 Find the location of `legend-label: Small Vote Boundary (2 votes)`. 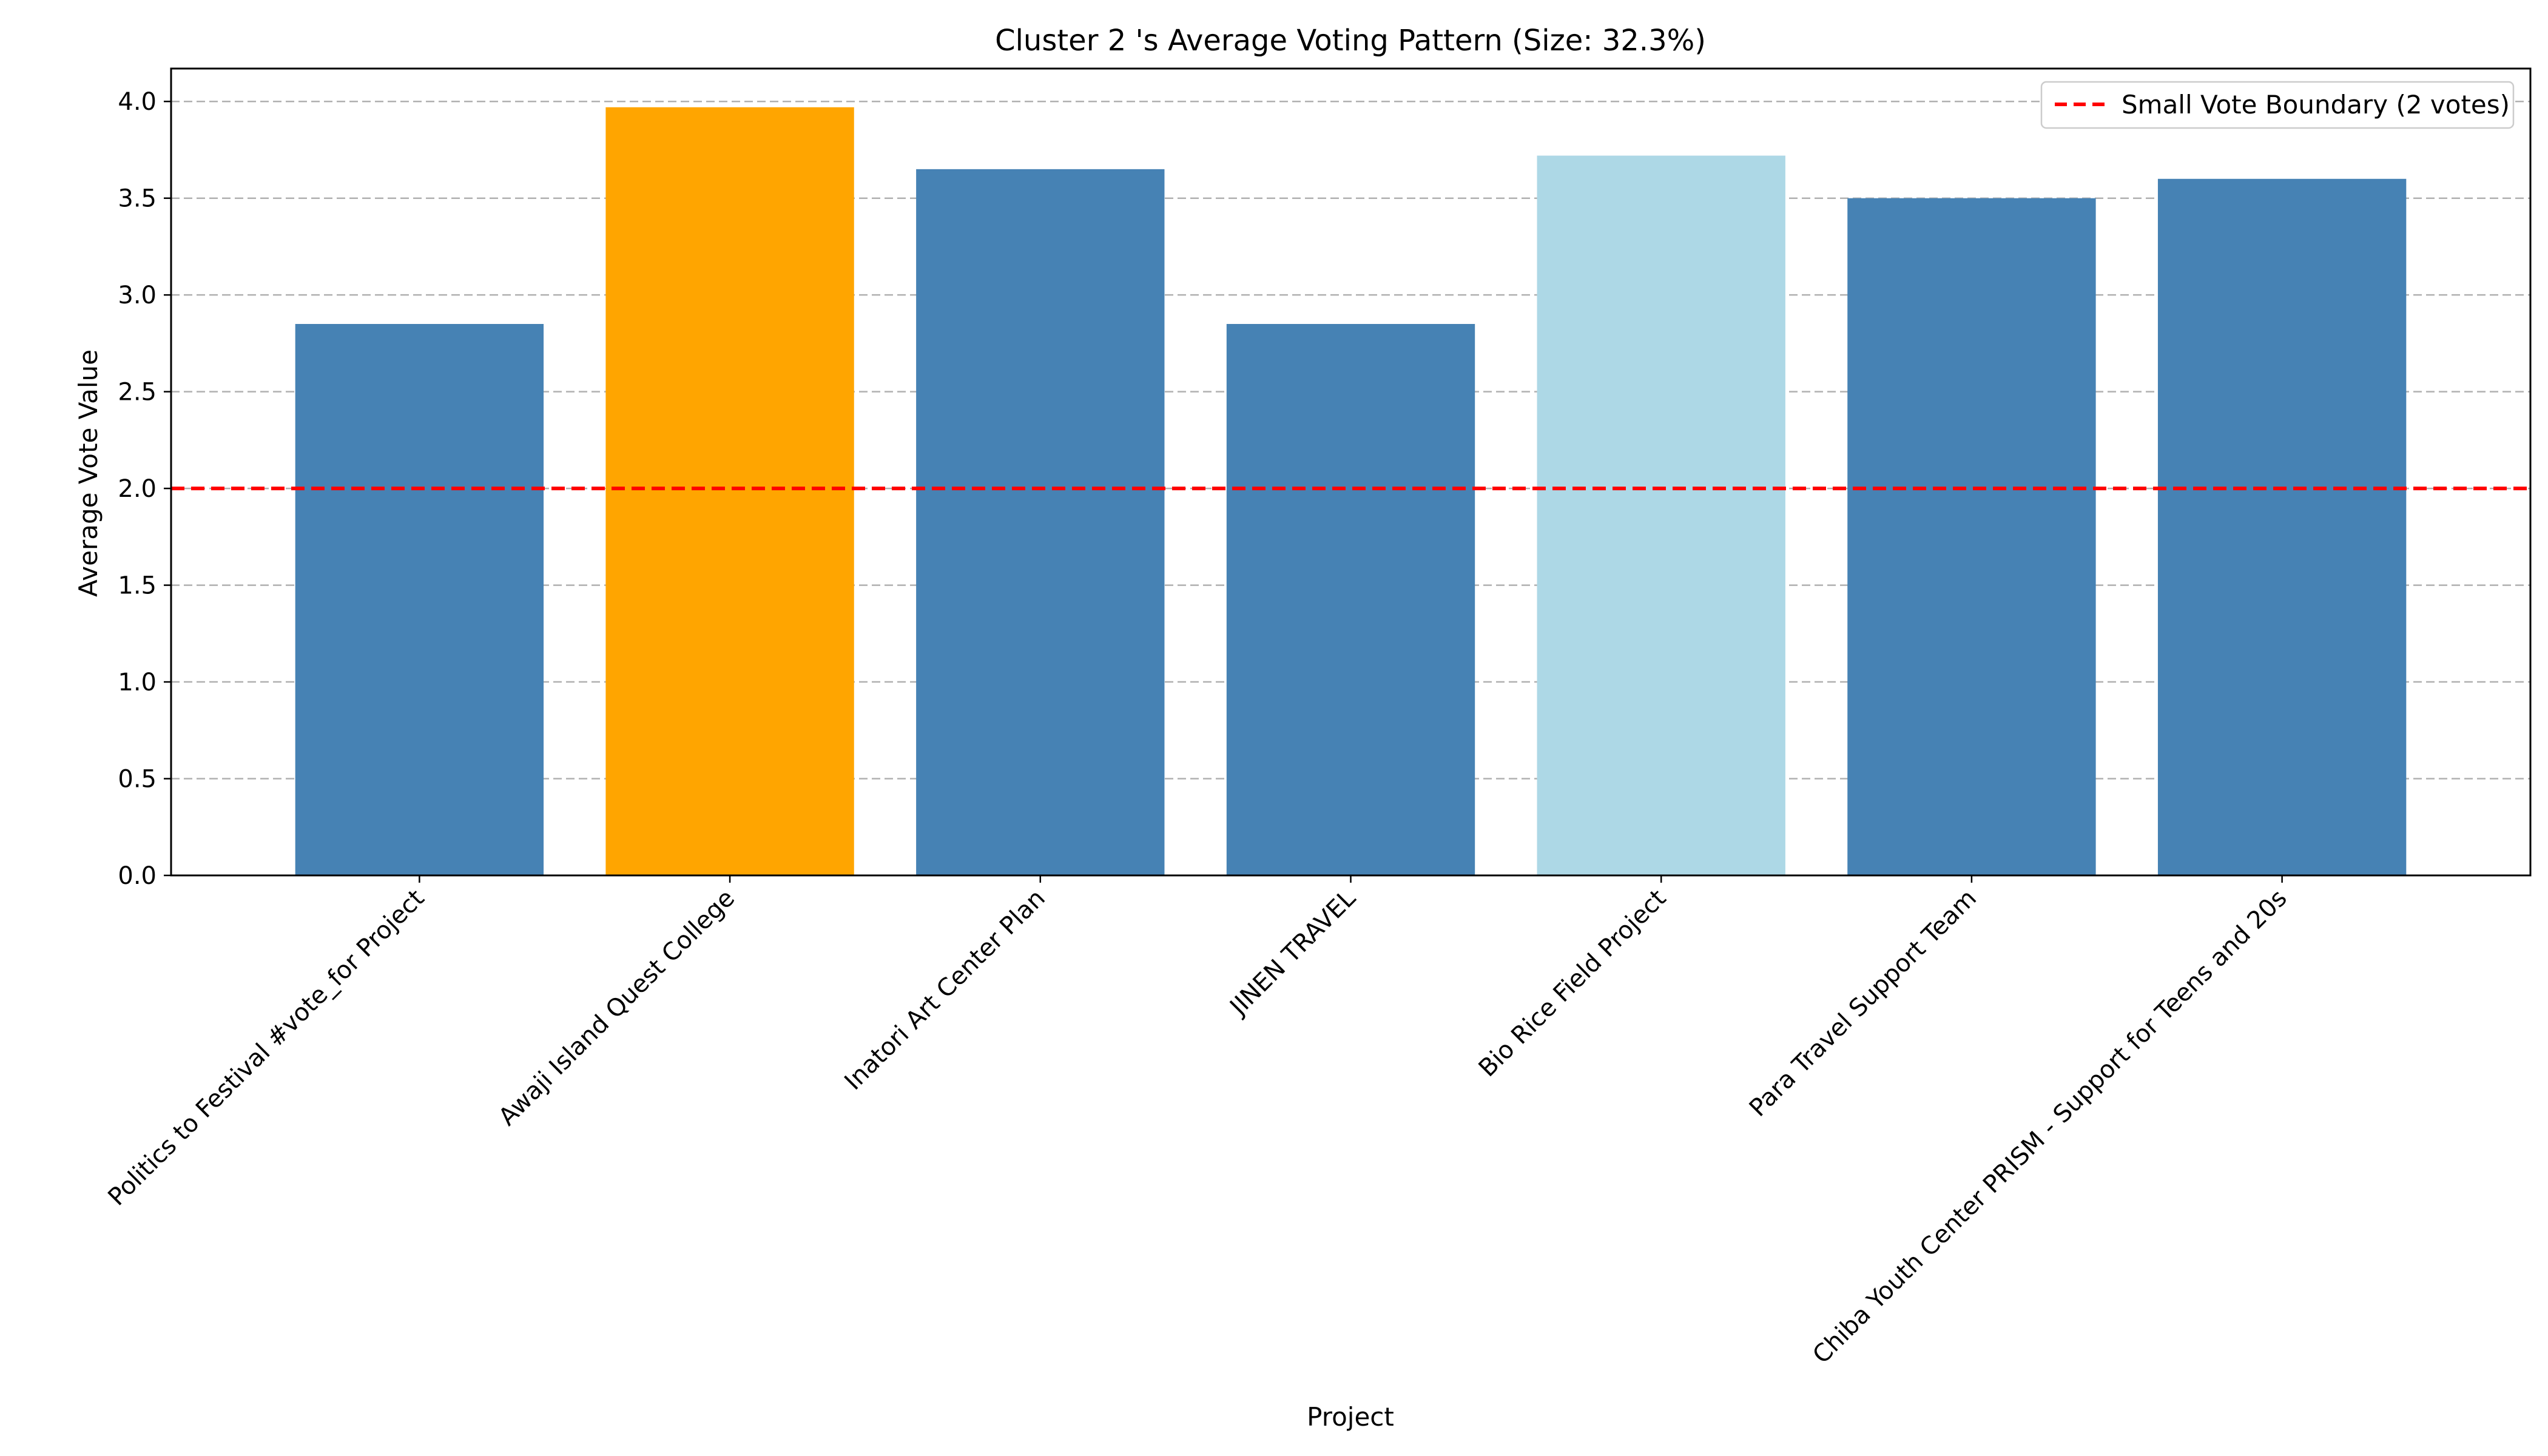

legend-label: Small Vote Boundary (2 votes) is located at coordinates (2316, 105).